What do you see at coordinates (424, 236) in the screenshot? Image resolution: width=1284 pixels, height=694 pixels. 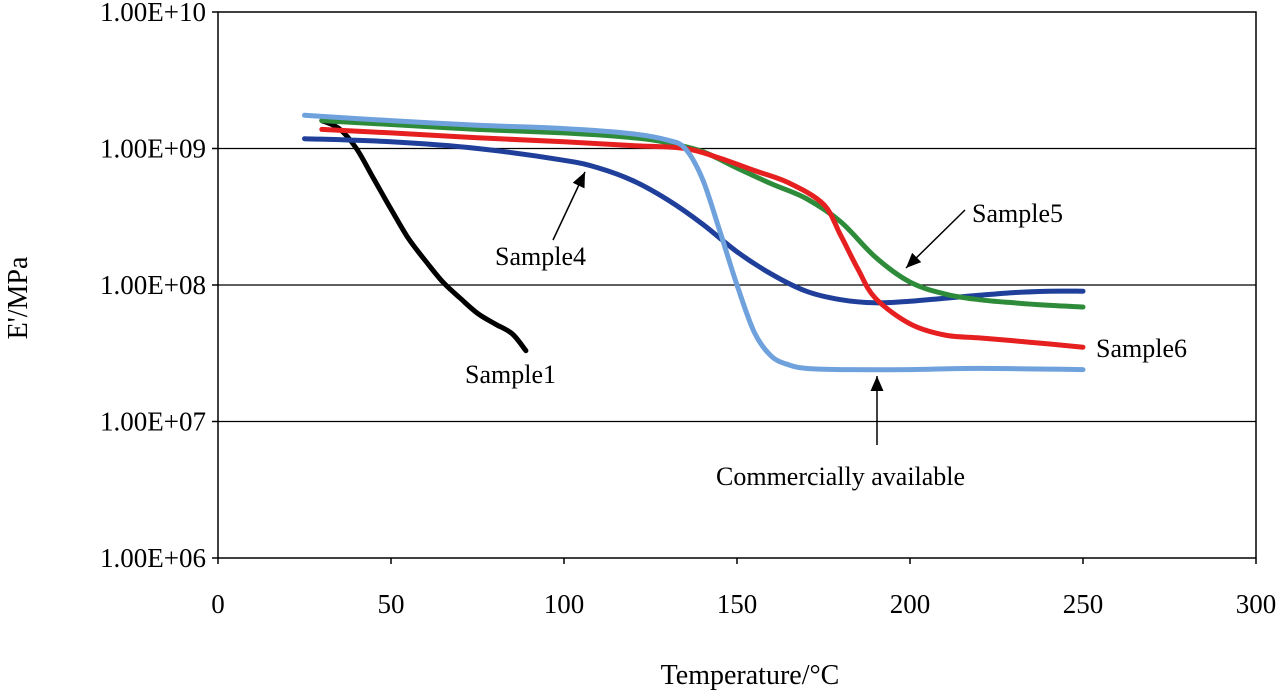 I see `series-line-sample1` at bounding box center [424, 236].